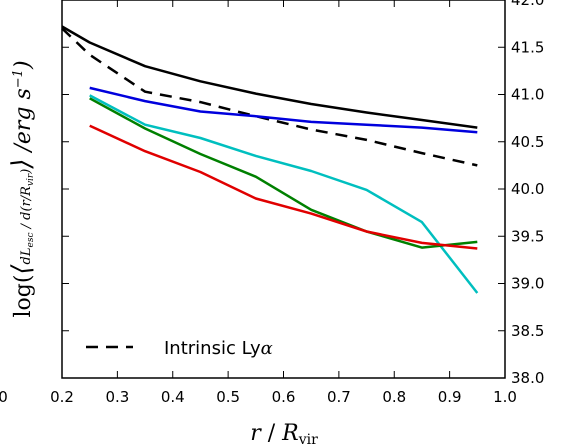  I want to click on y-tick-label: 39.5, so click(527, 236).